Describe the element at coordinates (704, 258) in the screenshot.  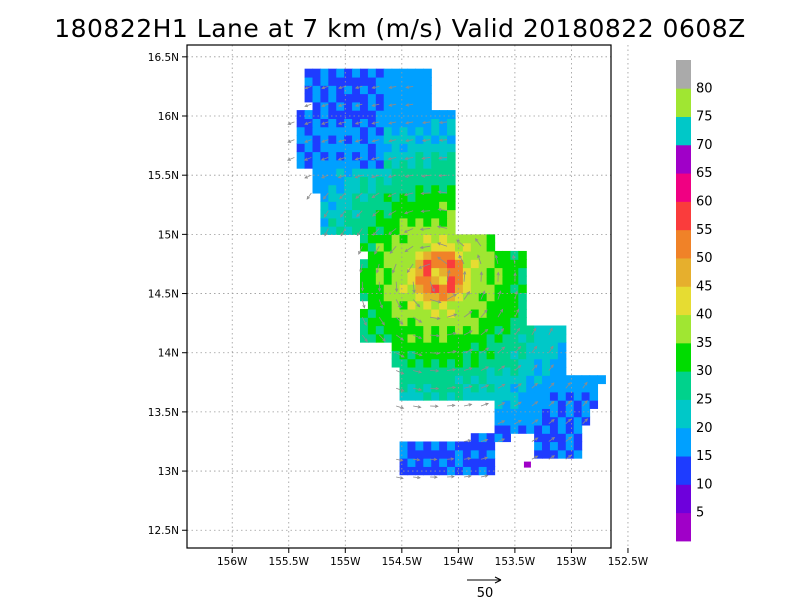
I see `colorbar-label: 50` at that location.